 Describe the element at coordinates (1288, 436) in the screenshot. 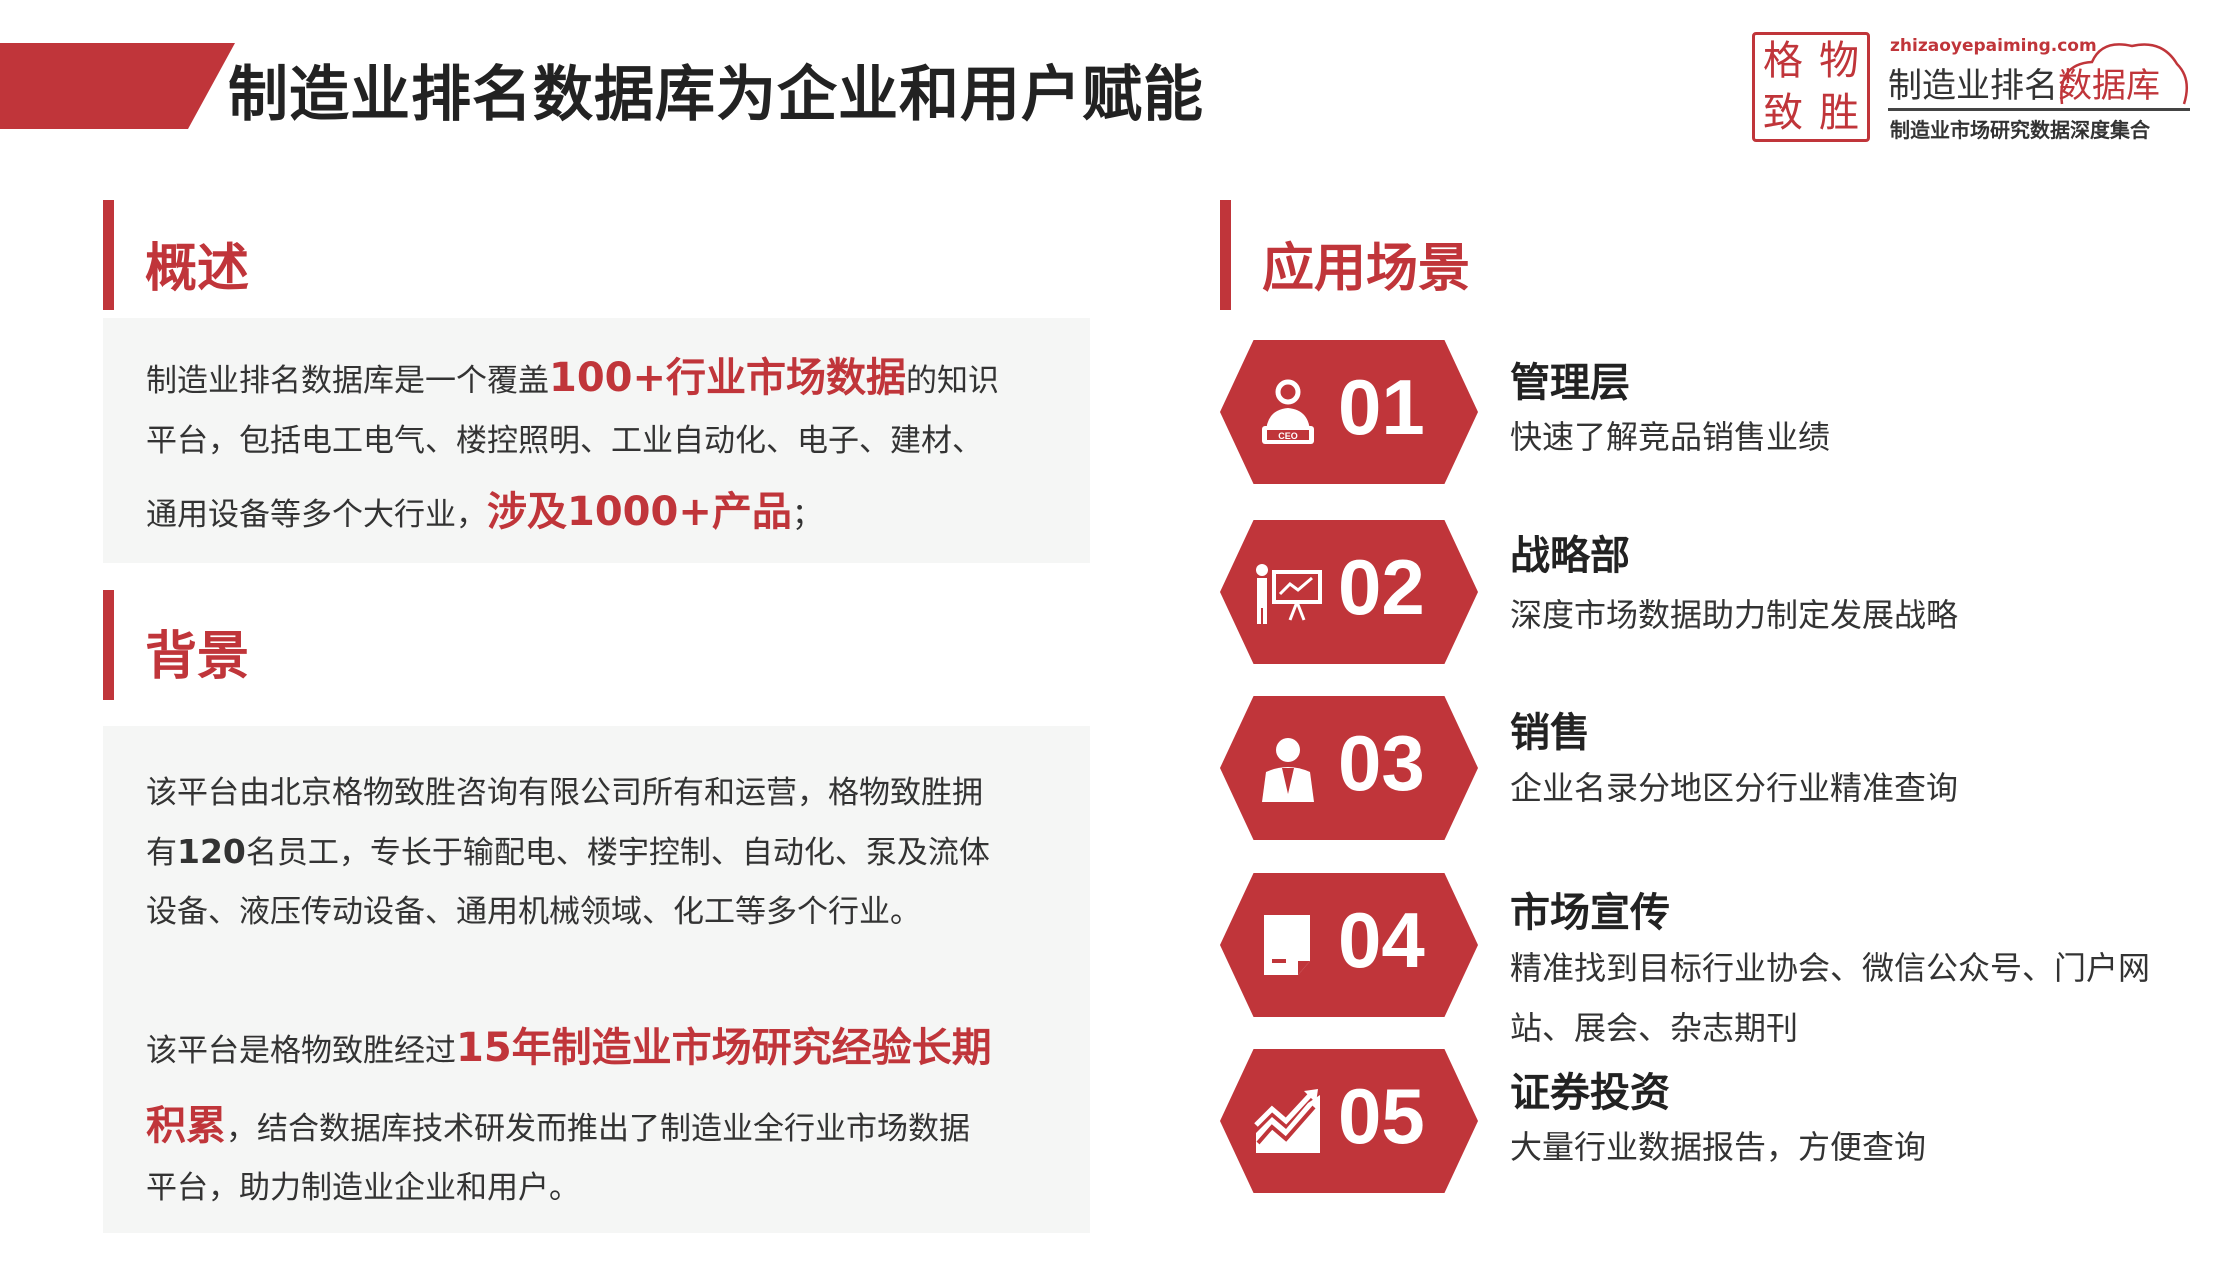

I see `svg-text: CEO` at that location.